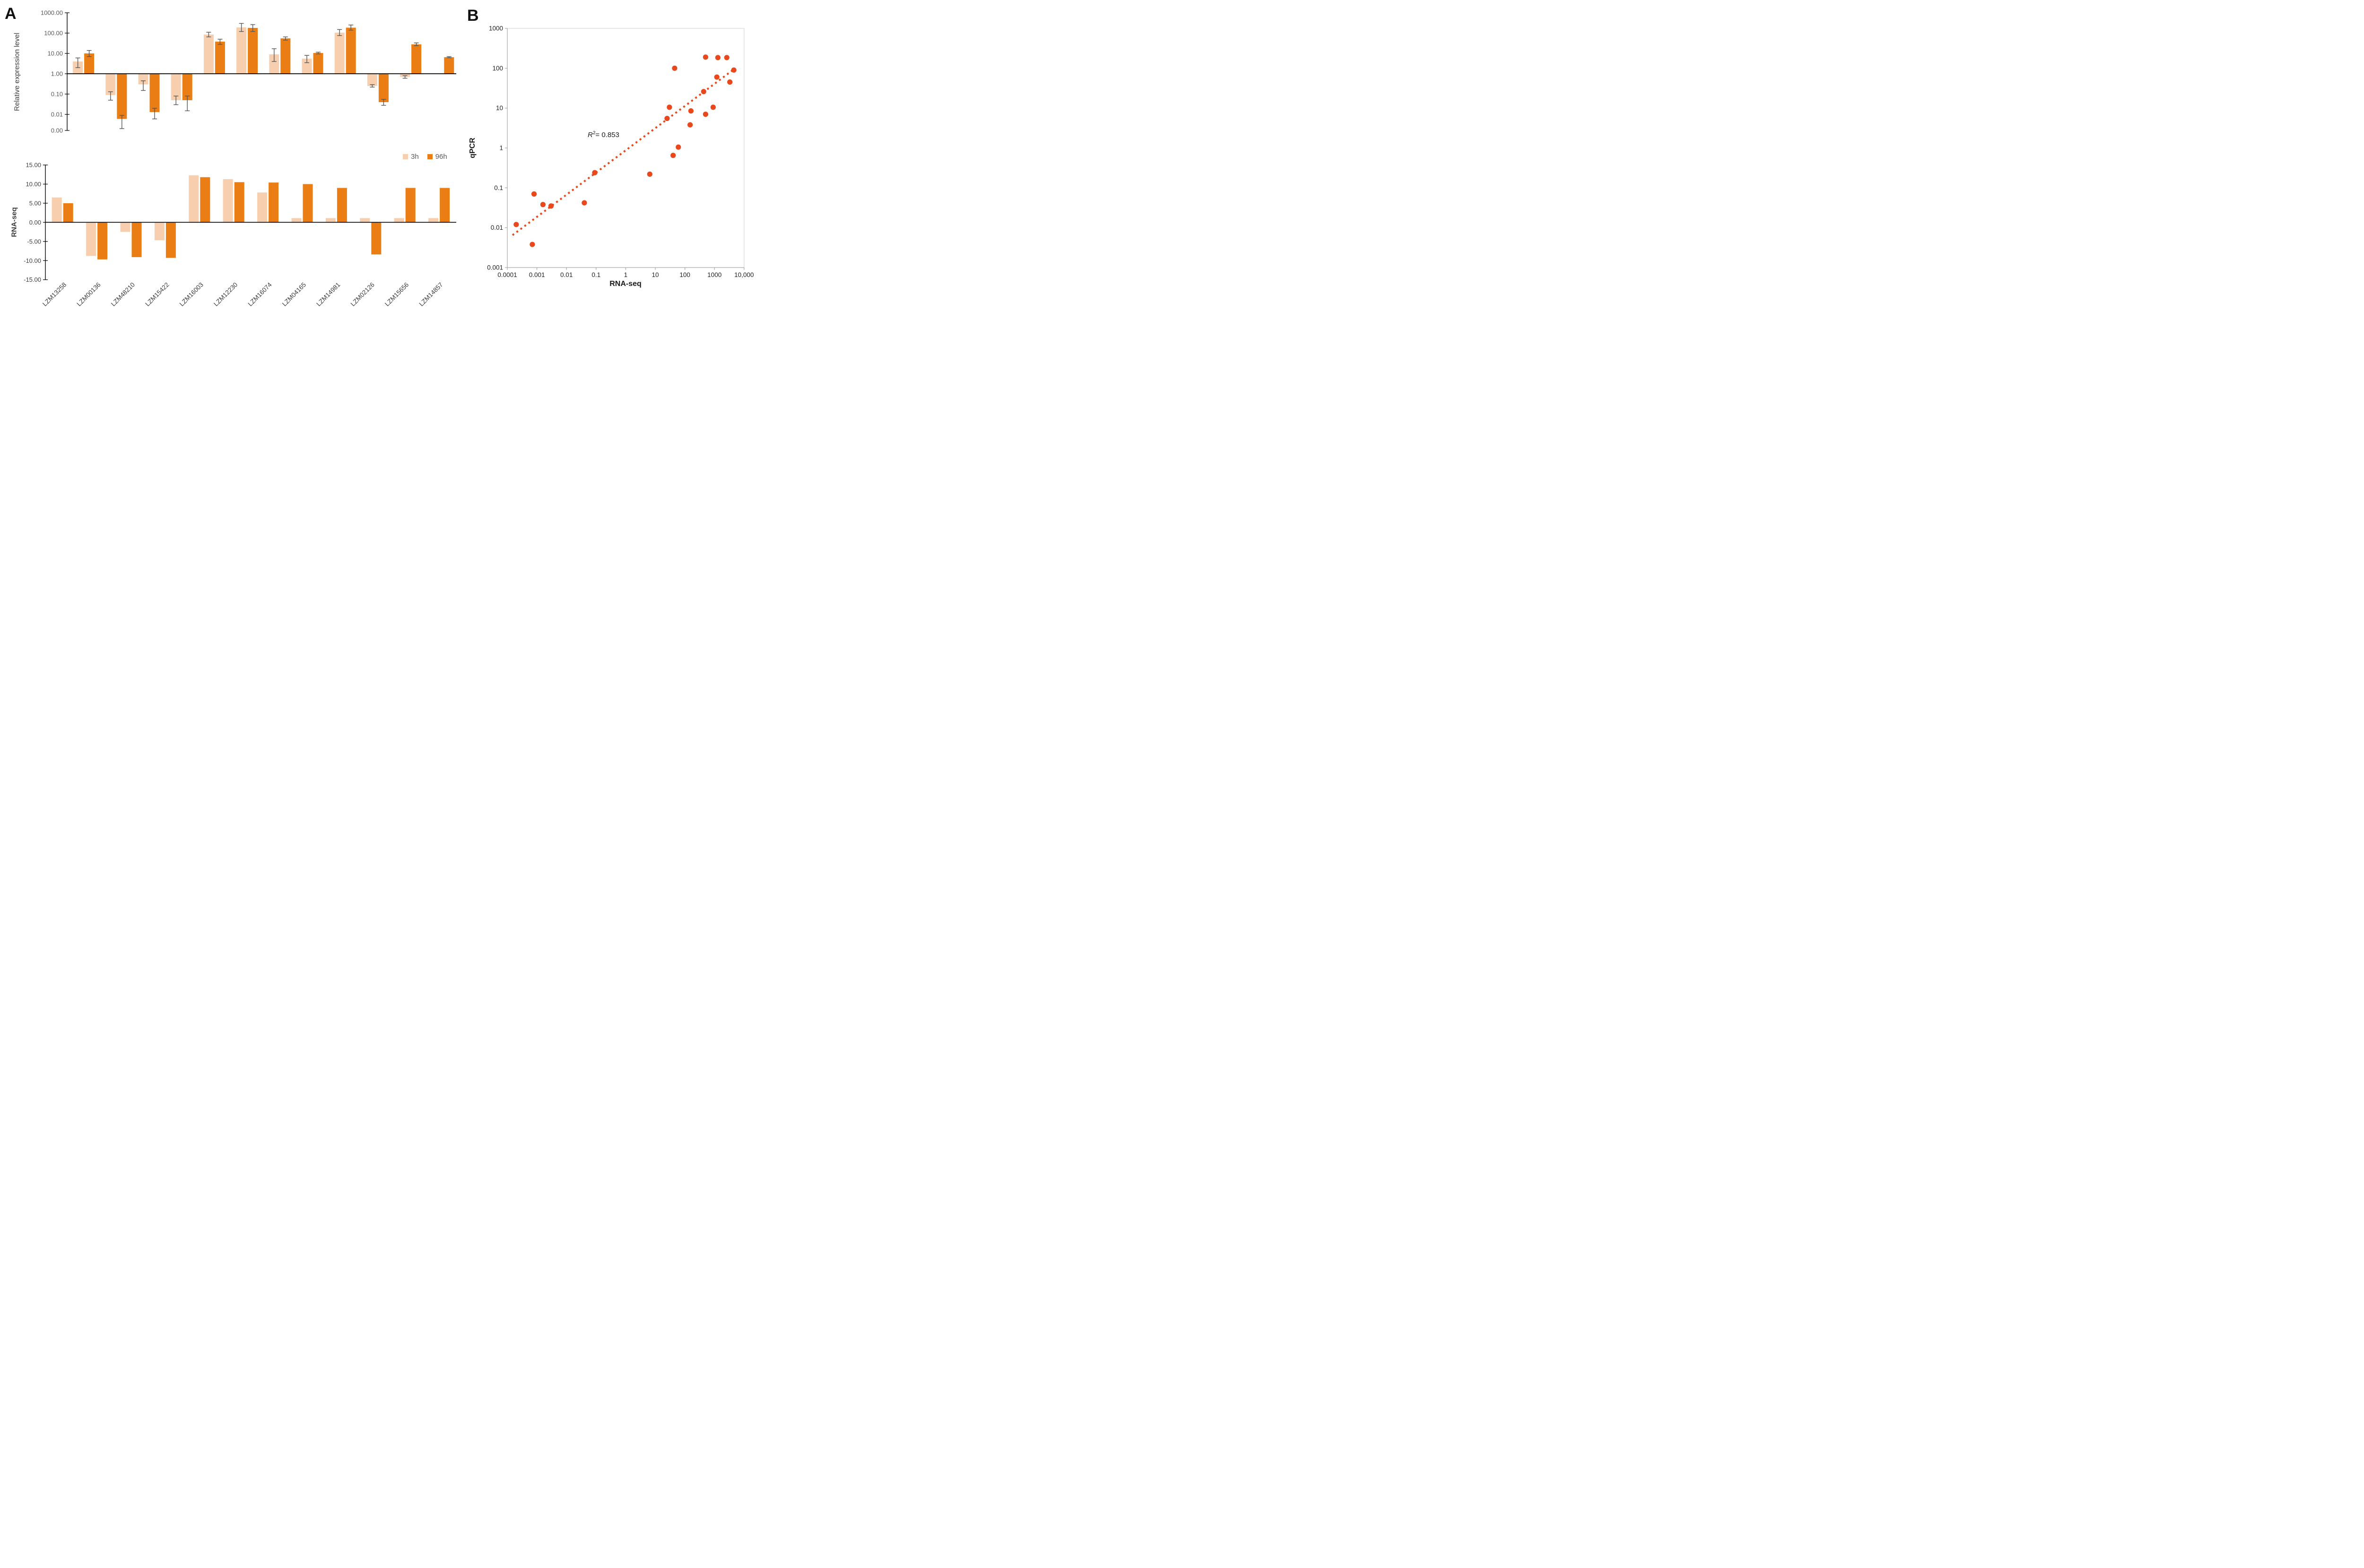  What do you see at coordinates (625, 284) in the screenshot?
I see `scatter-x-axis-title: RNA-seq` at bounding box center [625, 284].